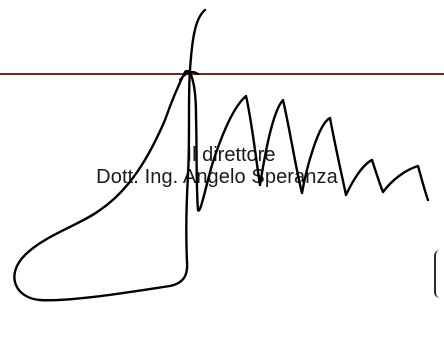  Describe the element at coordinates (222, 74) in the screenshot. I see `horizontal-rule` at that location.